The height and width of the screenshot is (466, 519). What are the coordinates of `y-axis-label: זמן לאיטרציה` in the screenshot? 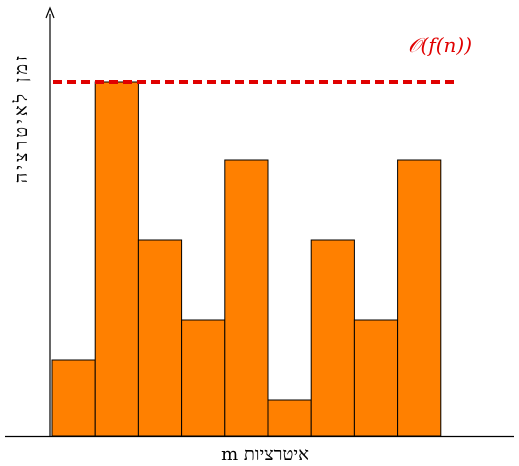 It's located at (21, 118).